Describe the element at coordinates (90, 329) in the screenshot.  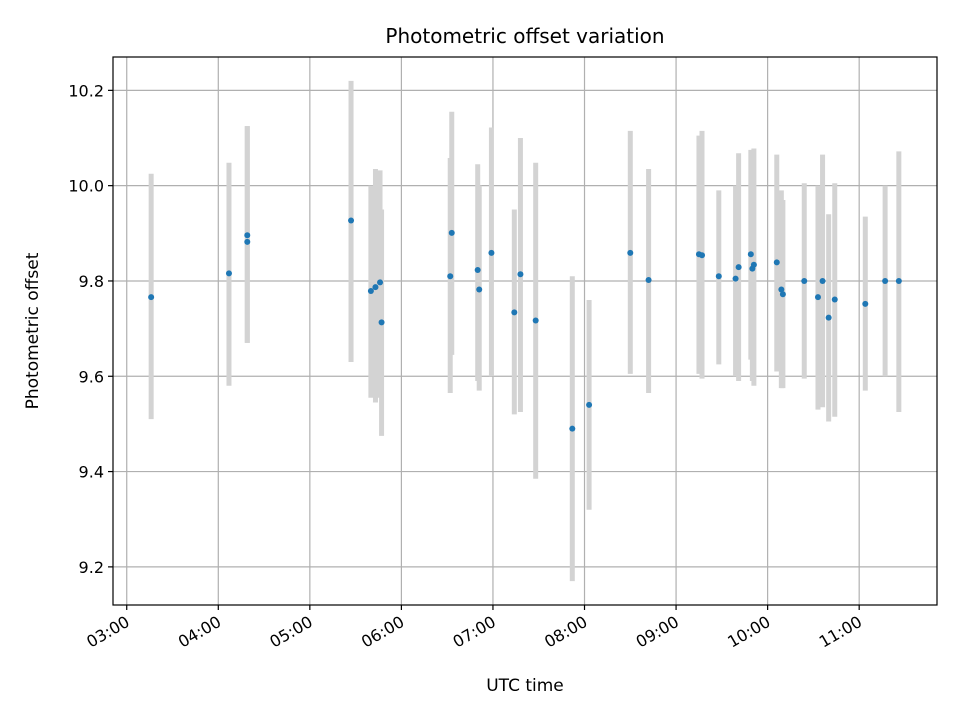
I see `y-axis: 9.2 9.4 9.6 9.8 10.0 10.2` at that location.